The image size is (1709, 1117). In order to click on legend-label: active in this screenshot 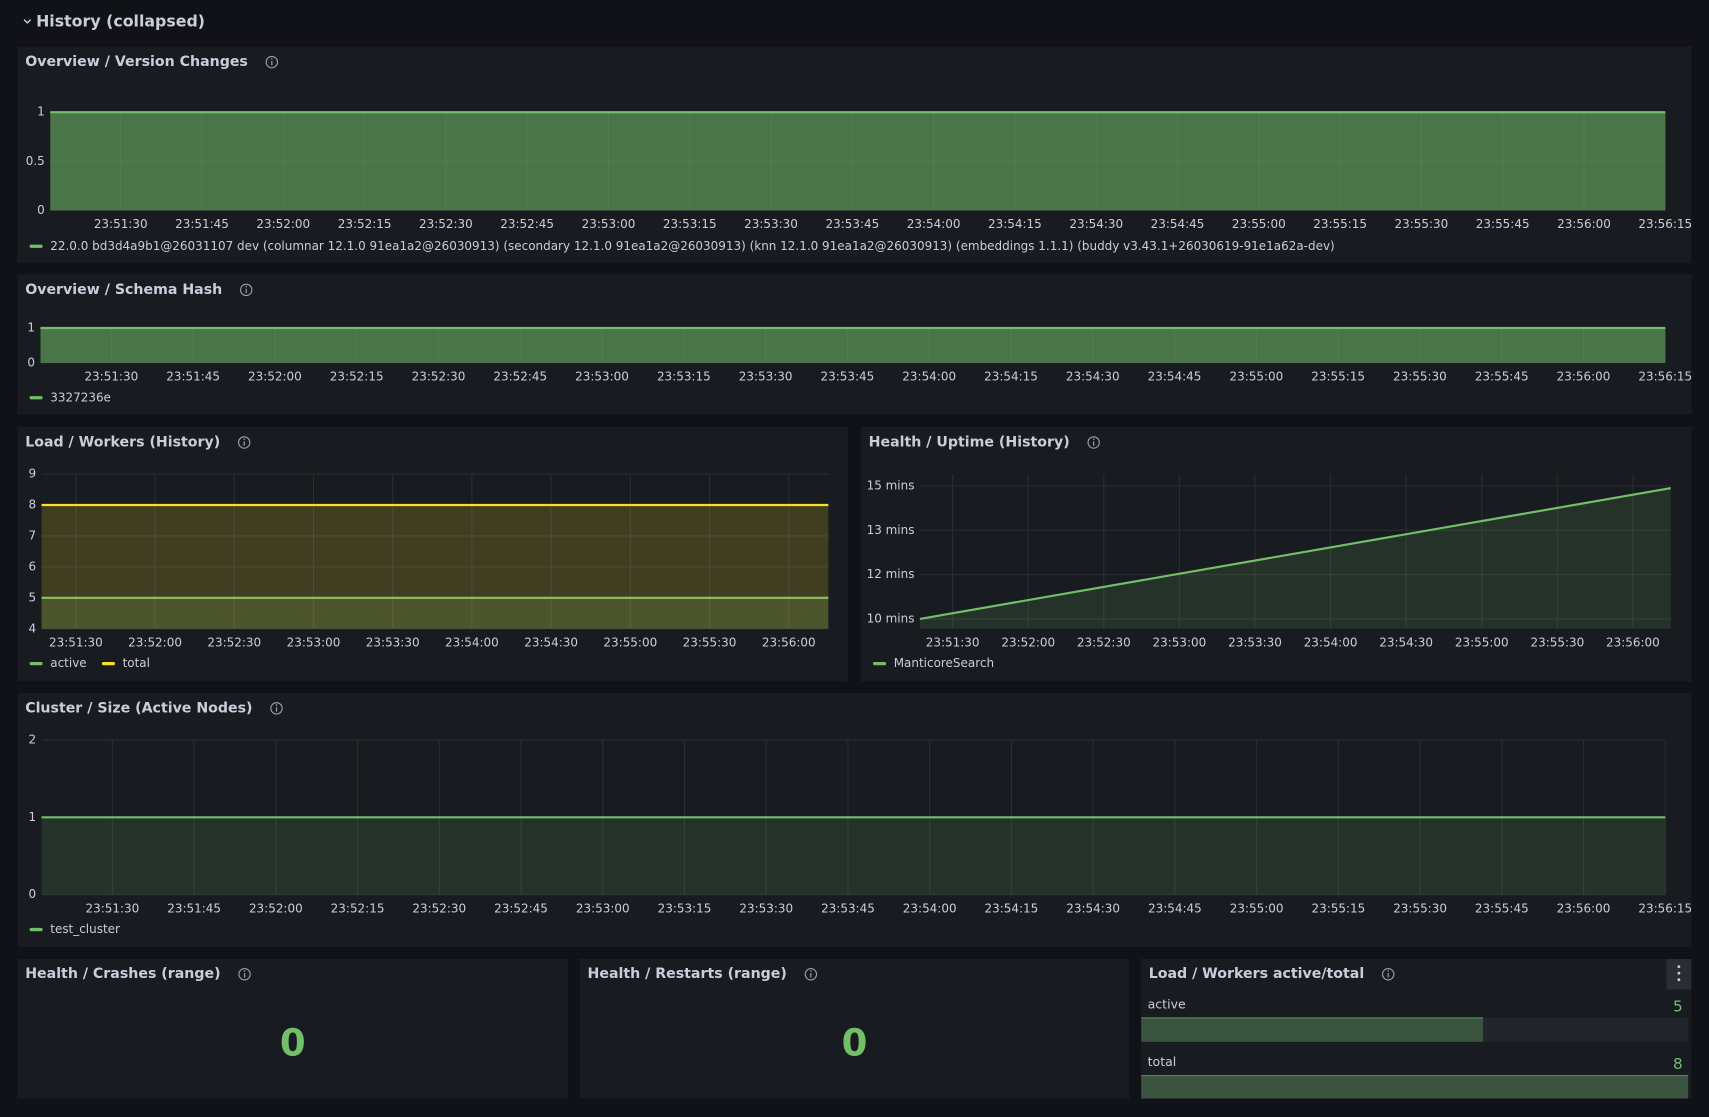, I will do `click(68, 663)`.